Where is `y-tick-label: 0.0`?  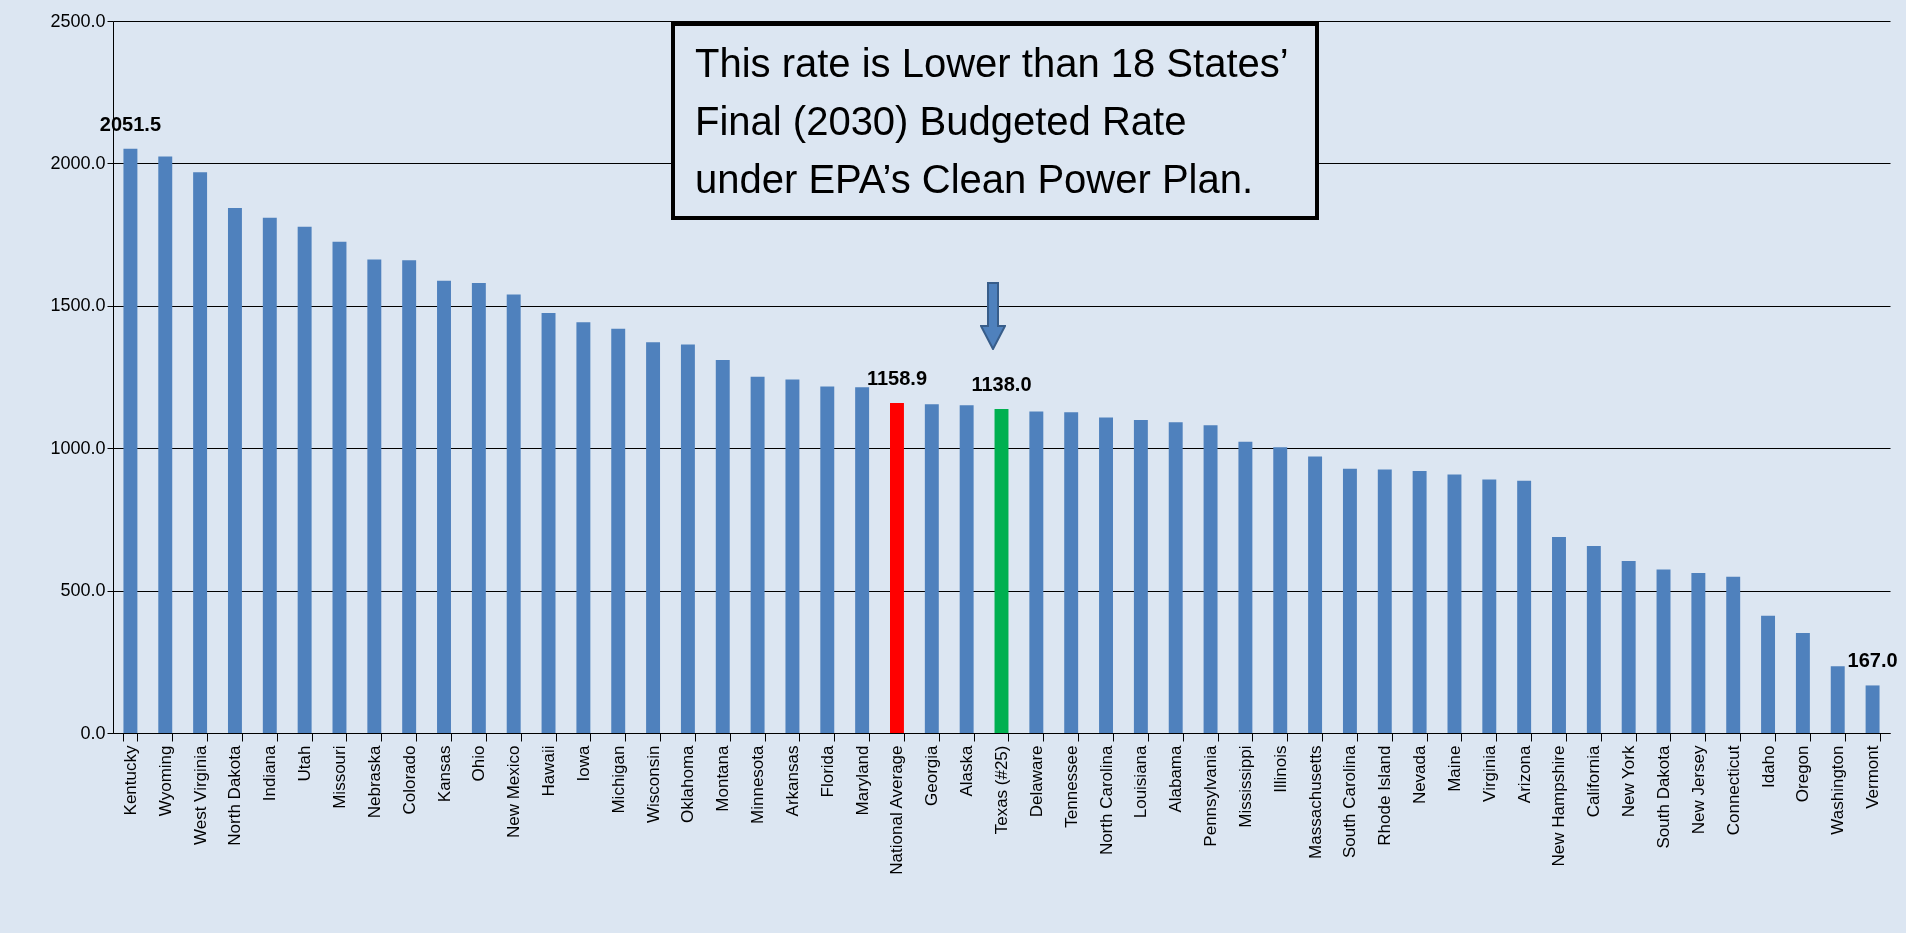
y-tick-label: 0.0 is located at coordinates (93, 732).